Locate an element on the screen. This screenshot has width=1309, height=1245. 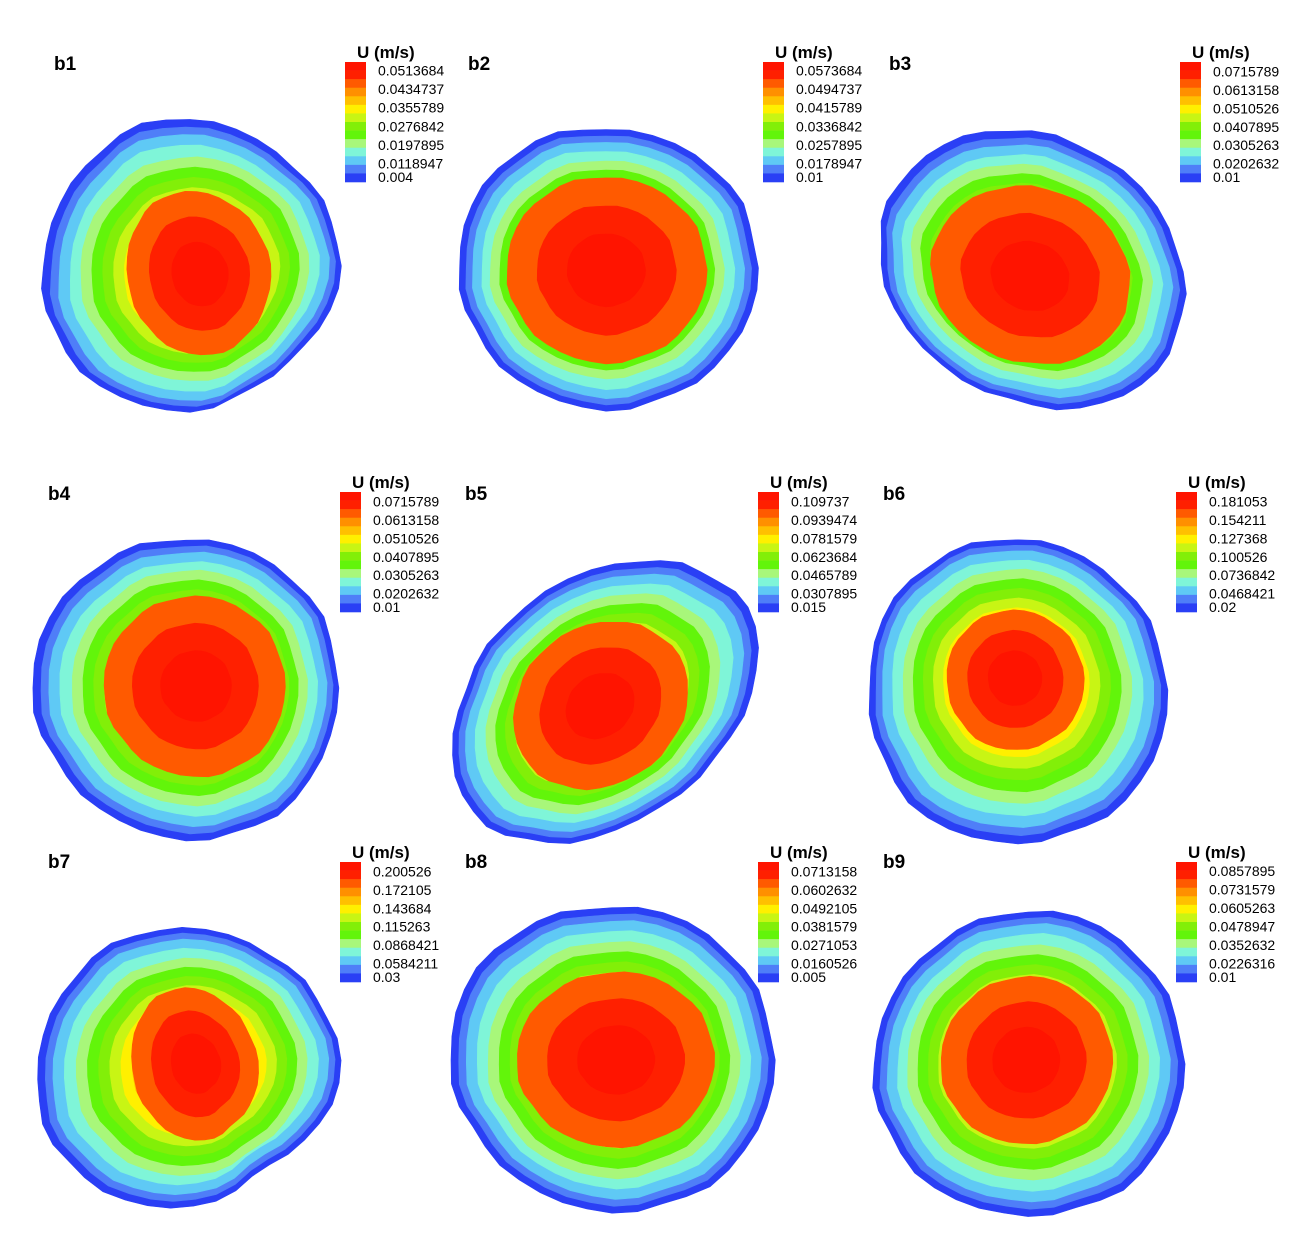
panel-label: b3 is located at coordinates (900, 64).